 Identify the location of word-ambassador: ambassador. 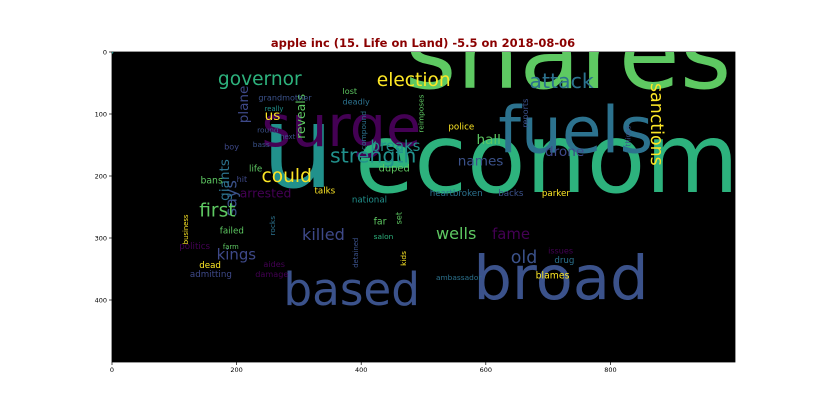
(459, 277).